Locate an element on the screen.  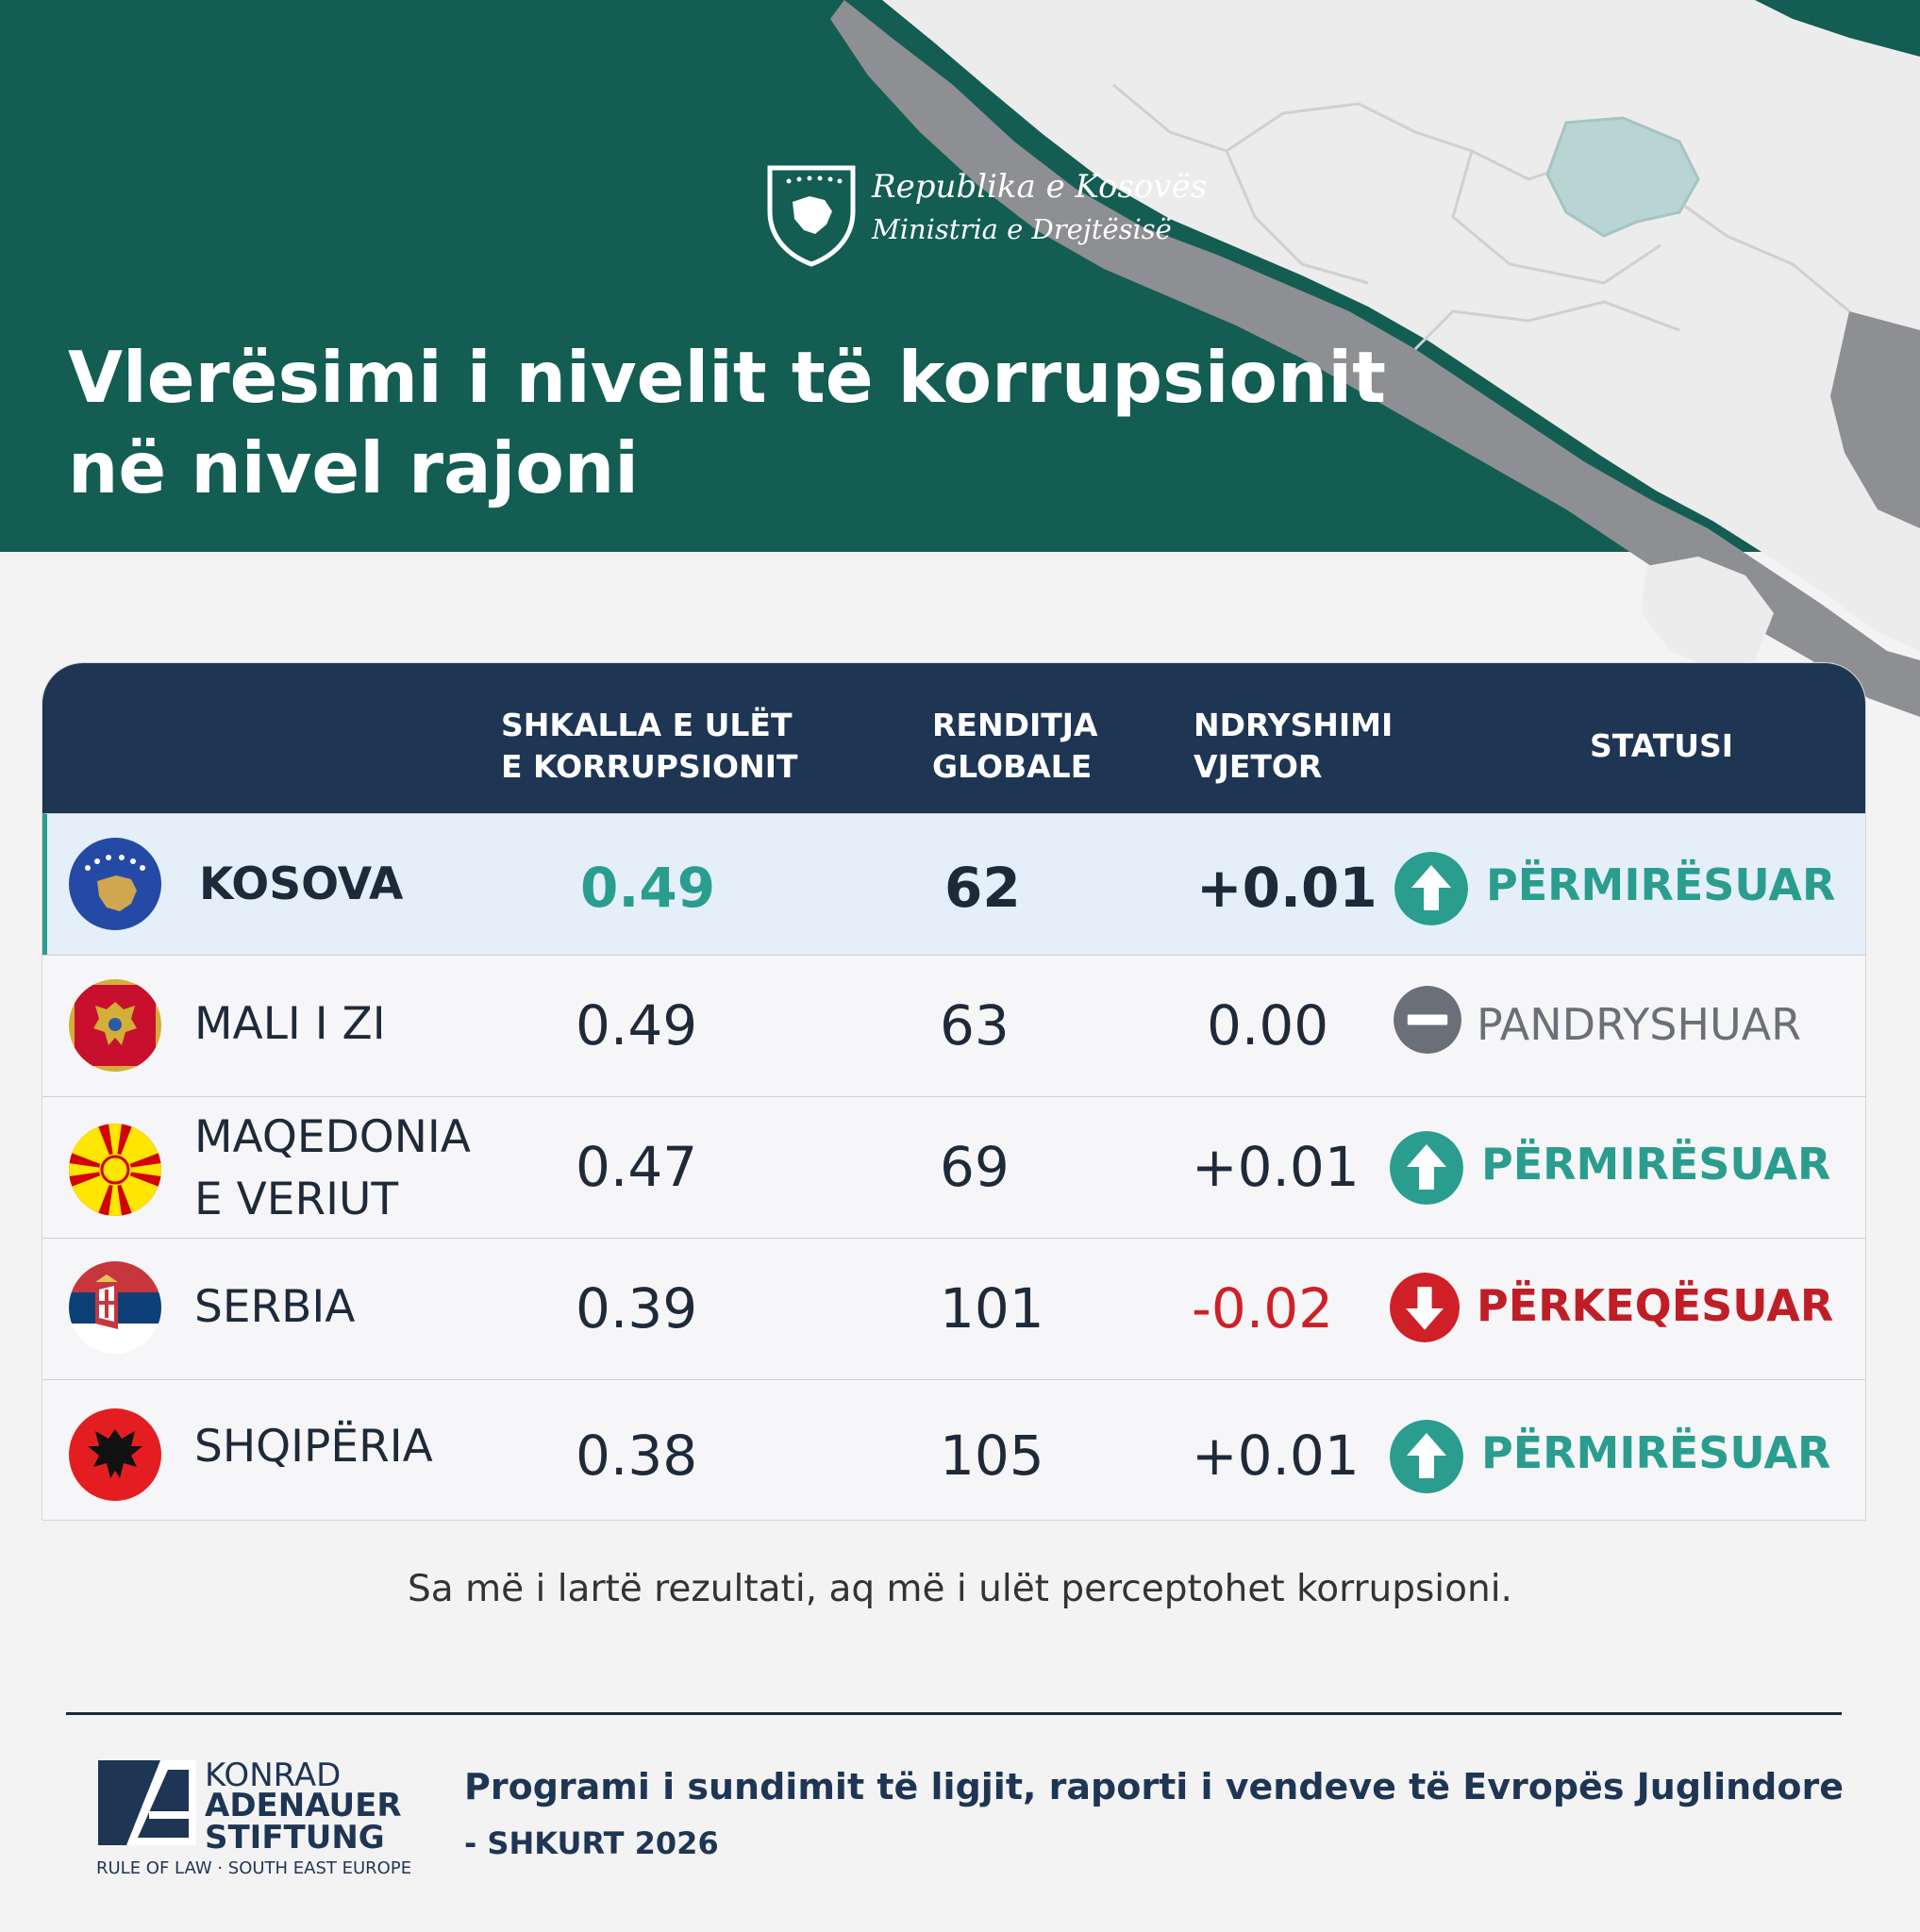
kas-emblem-icon is located at coordinates (147, 1802).